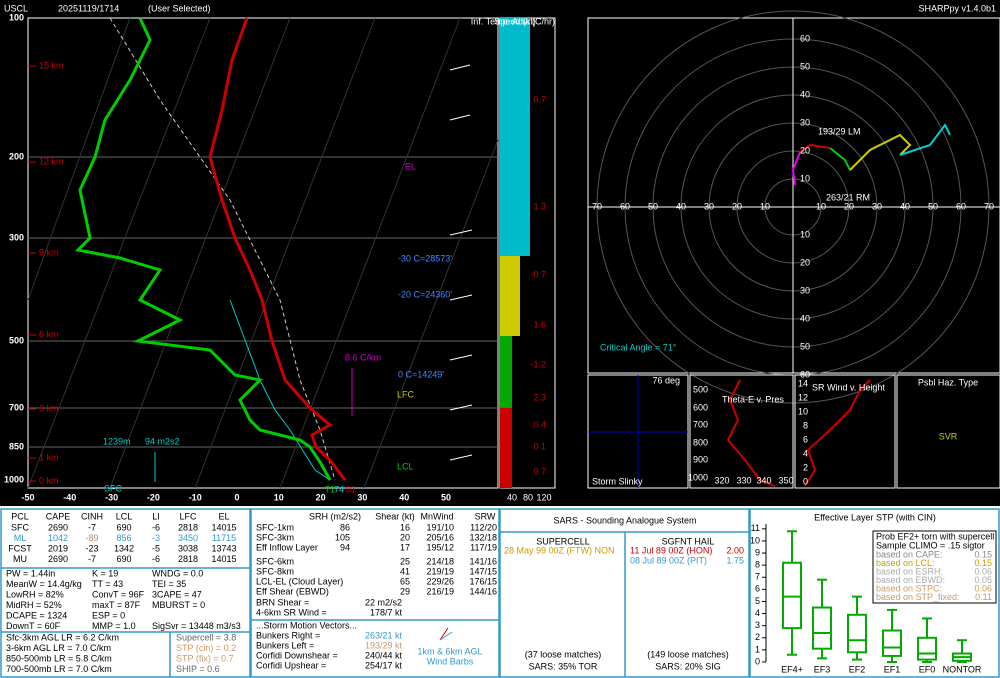  Describe the element at coordinates (275, 537) in the screenshot. I see `kin-cell: SFC-3km` at that location.